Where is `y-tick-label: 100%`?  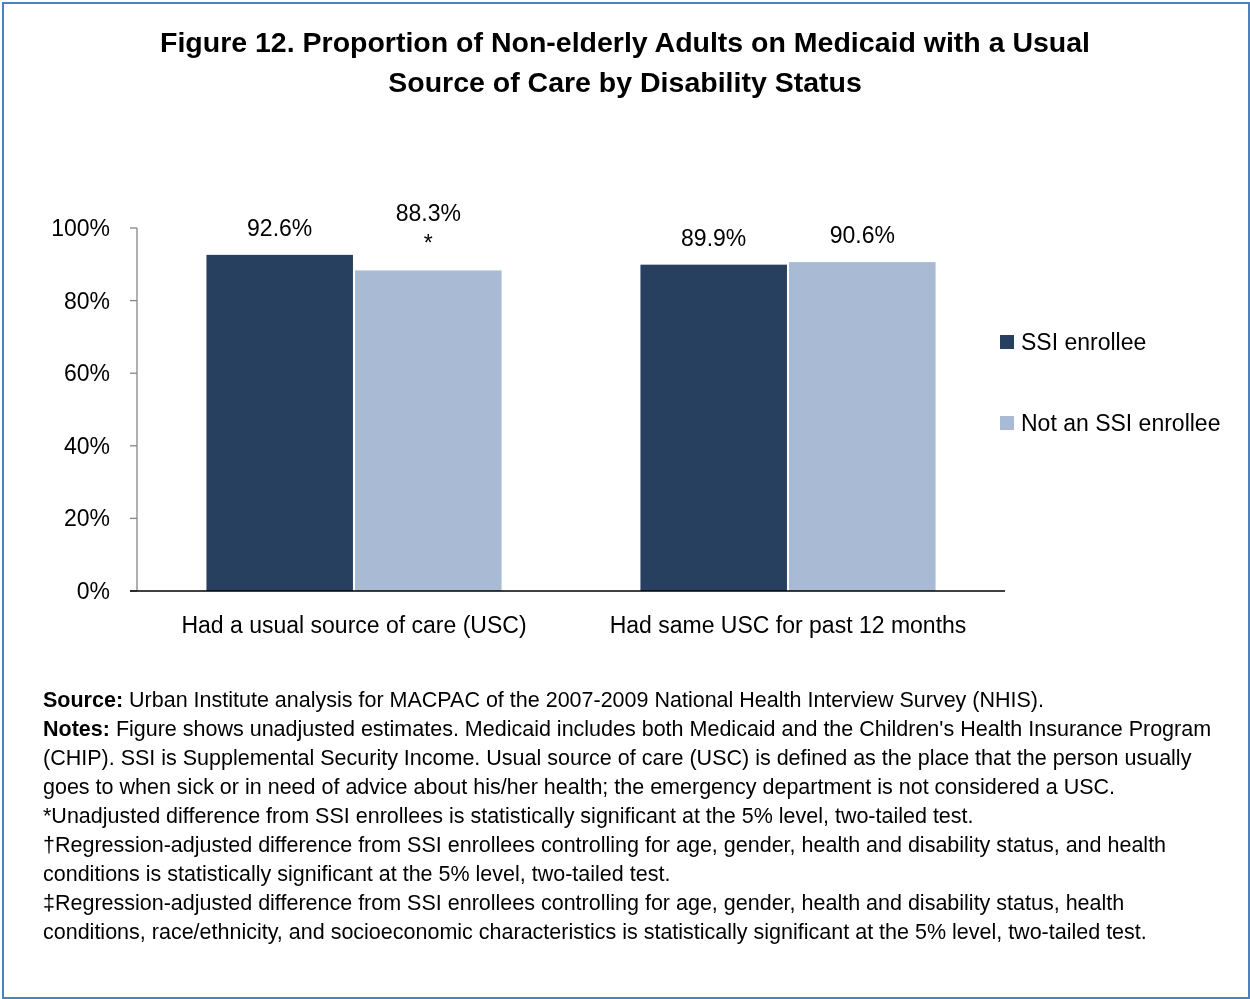 y-tick-label: 100% is located at coordinates (80, 228).